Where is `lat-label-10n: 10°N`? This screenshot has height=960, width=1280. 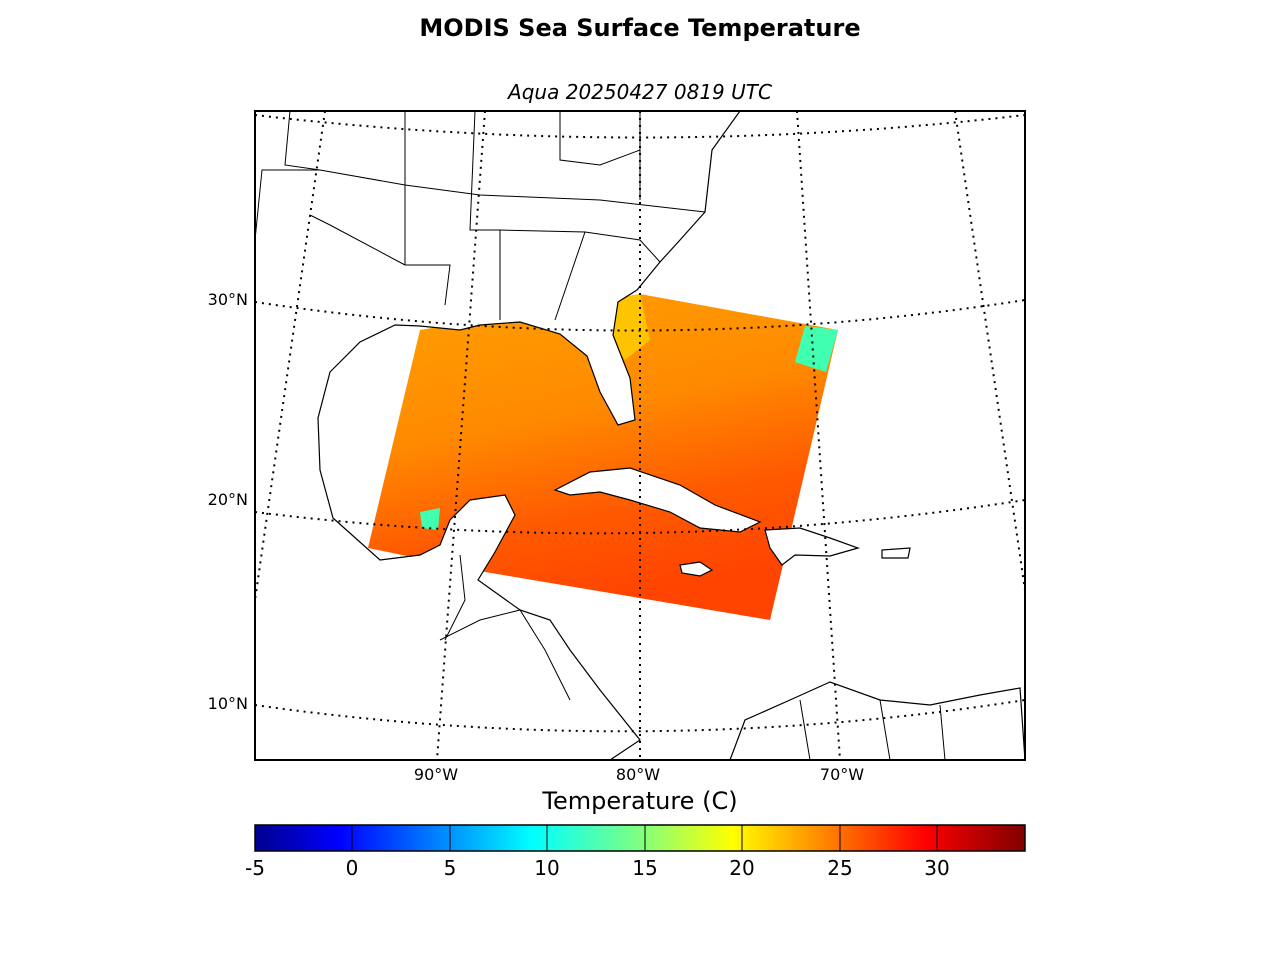
lat-label-10n: 10°N is located at coordinates (227, 703).